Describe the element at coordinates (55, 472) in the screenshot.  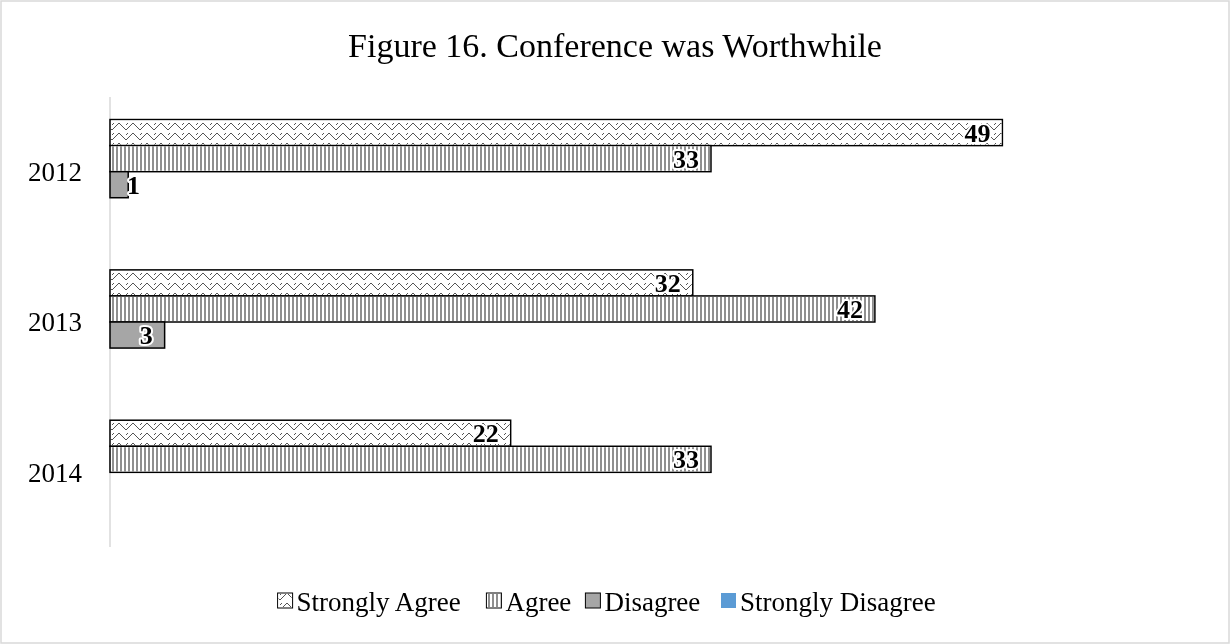
I see `y-tick-label: 2014` at that location.